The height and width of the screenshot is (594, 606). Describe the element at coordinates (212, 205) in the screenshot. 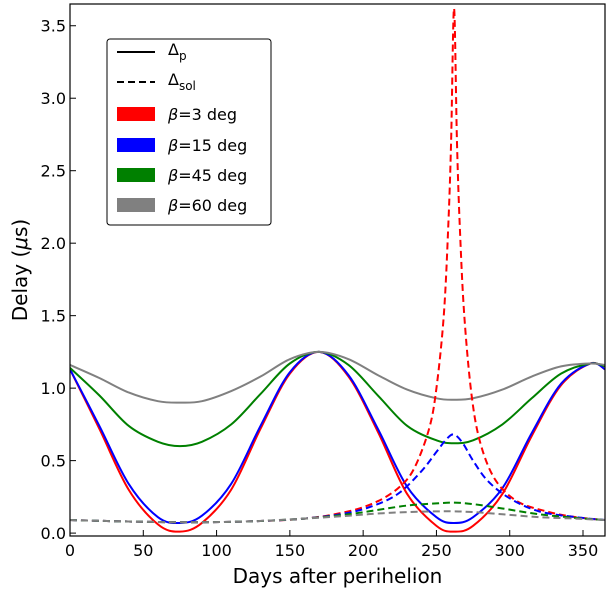

I see `legend-beta-60-text: =60 deg` at that location.